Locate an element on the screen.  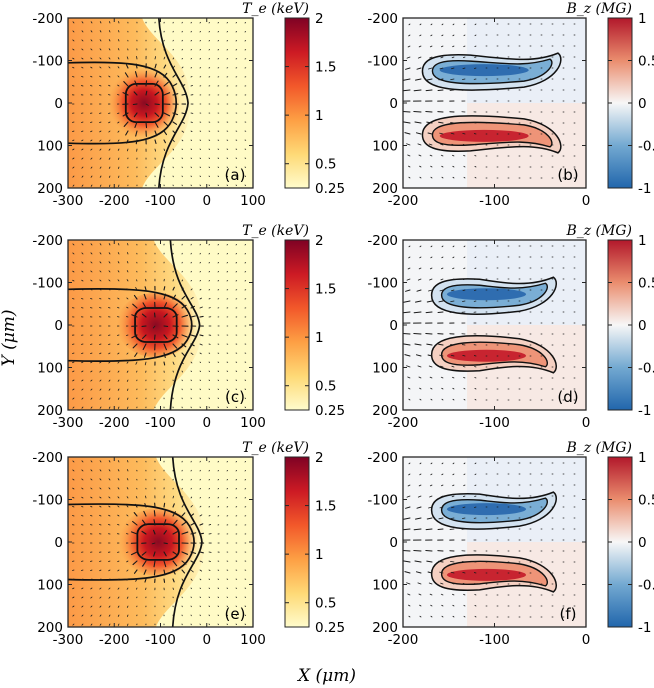
panel-f-lobe-positive-core is located at coordinates (486, 574).